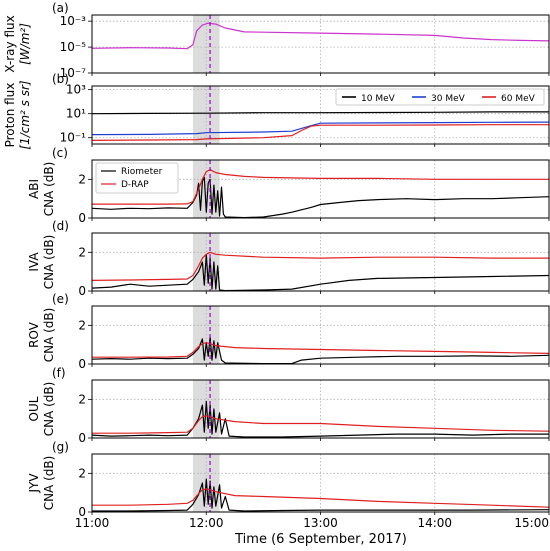 This screenshot has width=550, height=551. What do you see at coordinates (142, 172) in the screenshot?
I see `legend-entry: Riometer` at bounding box center [142, 172].